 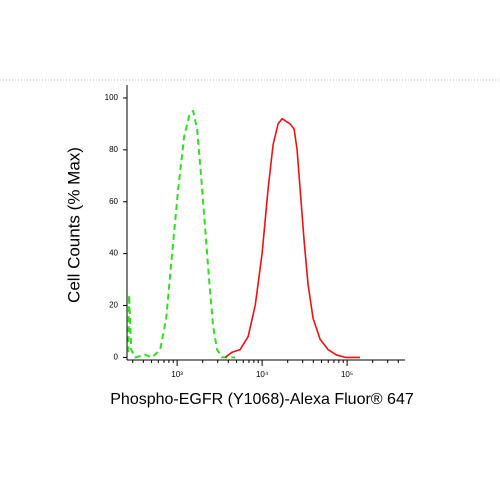 I want to click on y-tick-label: 60, so click(x=113, y=201).